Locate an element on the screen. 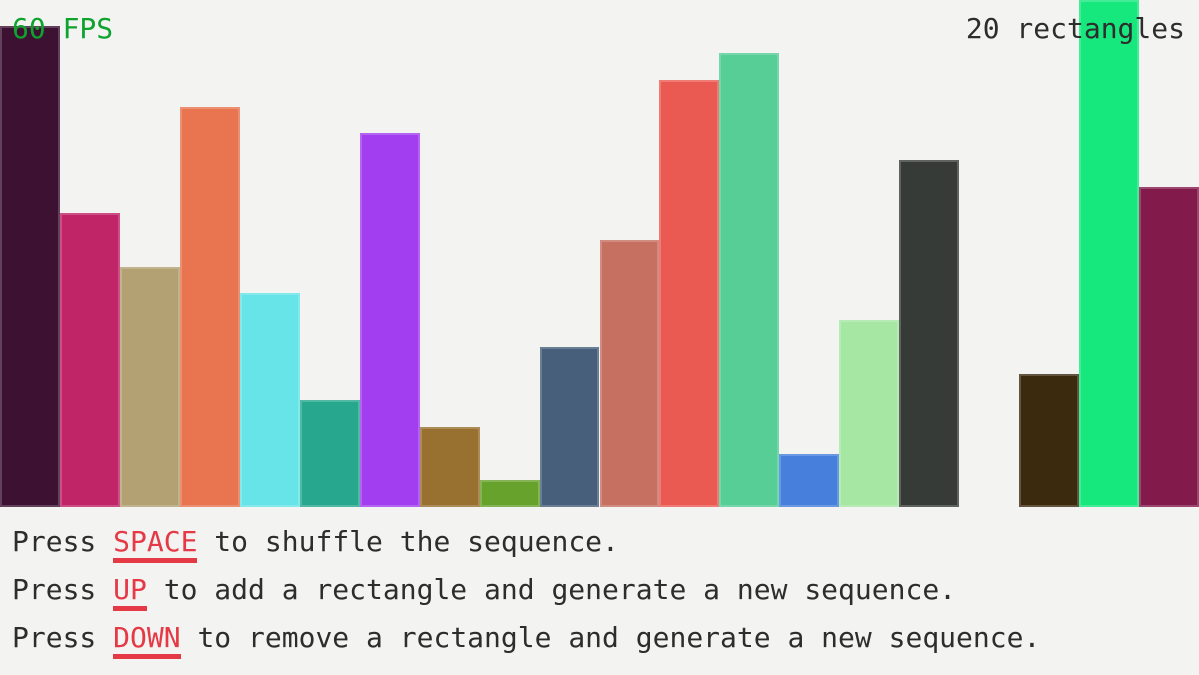 The image size is (1199, 675). down-key-label: DOWN is located at coordinates (147, 641).